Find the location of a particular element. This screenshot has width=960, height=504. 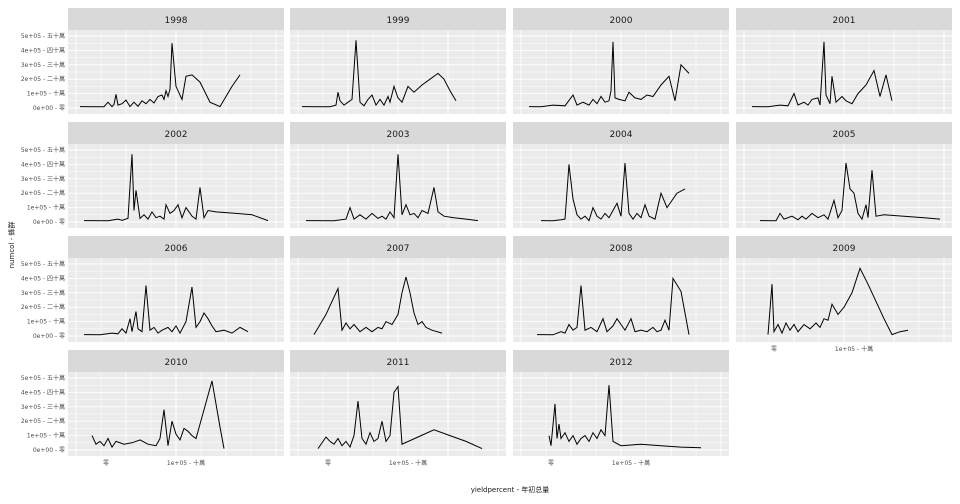

facet-strip-label: 2005 is located at coordinates (844, 135).